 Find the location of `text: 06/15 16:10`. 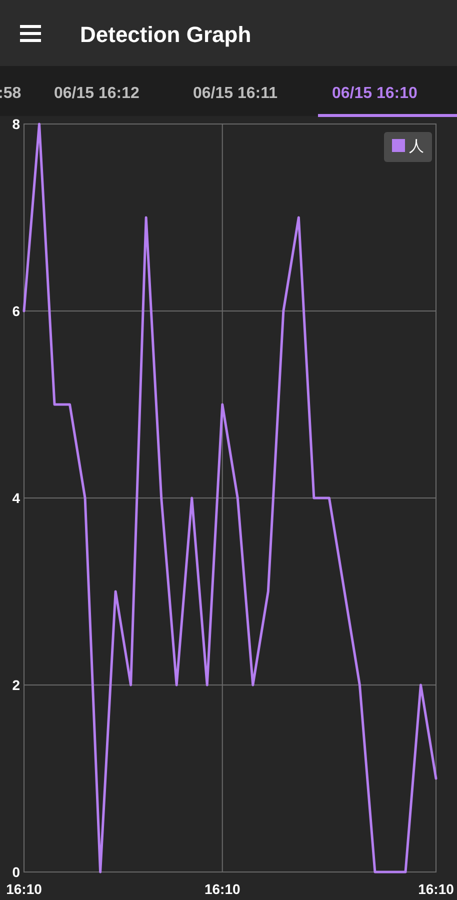

text: 06/15 16:10 is located at coordinates (375, 93).